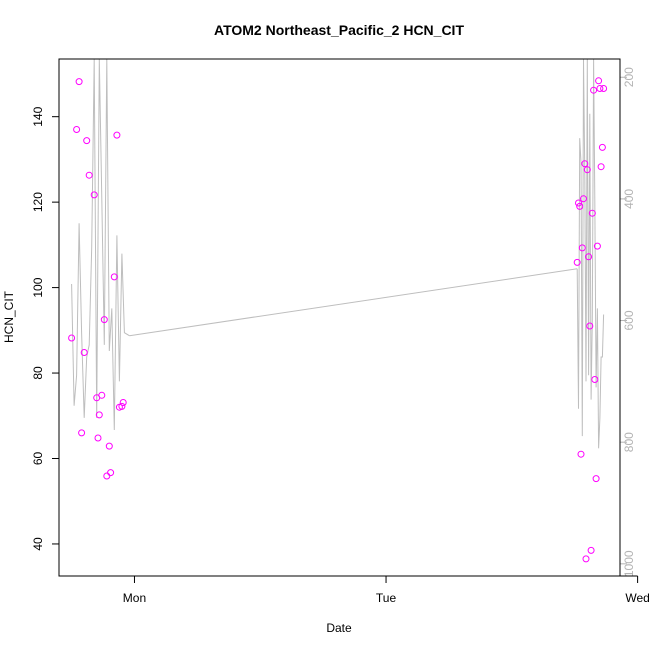 This screenshot has width=650, height=650. I want to click on y2-tick-label: 1000, so click(629, 563).